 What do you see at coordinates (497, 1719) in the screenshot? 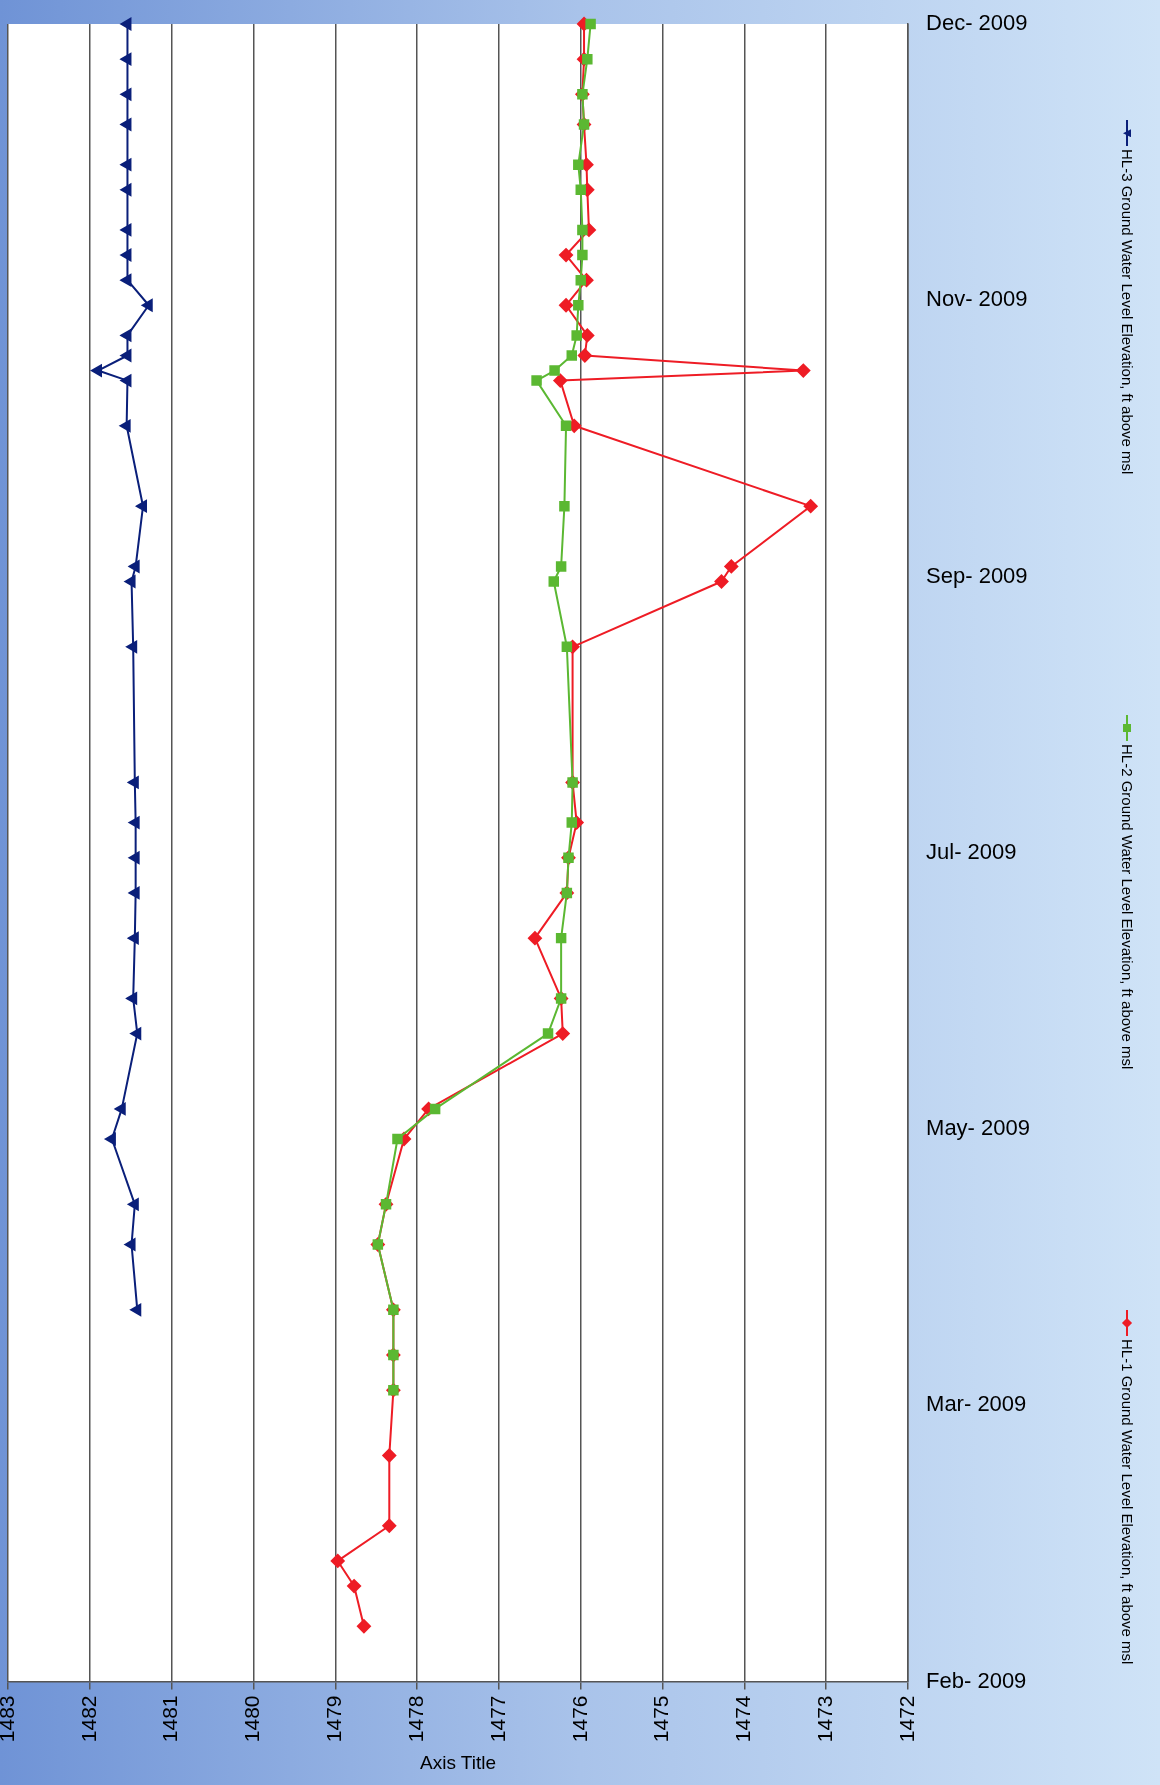
I see `x-tick-label: 1477` at bounding box center [497, 1719].